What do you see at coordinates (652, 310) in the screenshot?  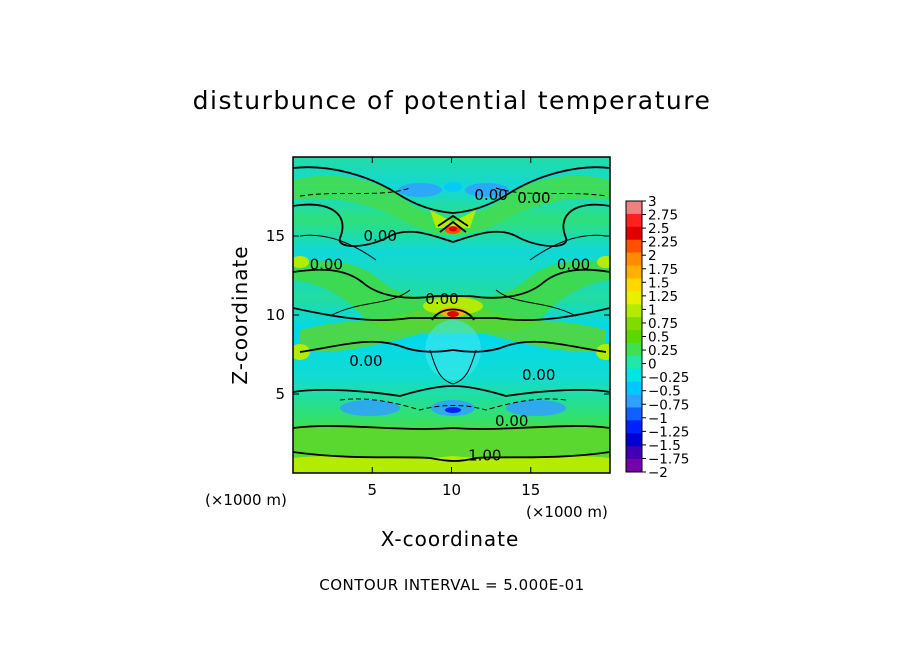 I see `colorbar-label-8: 1` at bounding box center [652, 310].